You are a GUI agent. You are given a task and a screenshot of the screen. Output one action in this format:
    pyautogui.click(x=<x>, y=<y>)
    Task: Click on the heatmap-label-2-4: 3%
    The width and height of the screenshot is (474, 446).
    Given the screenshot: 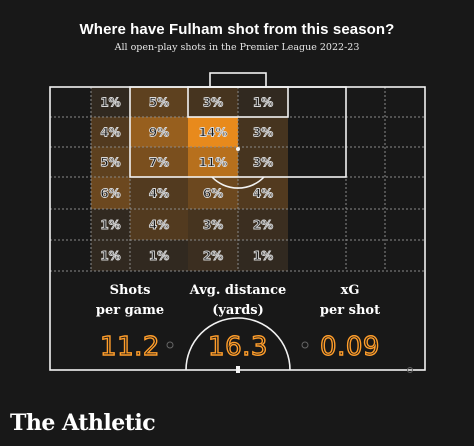 What is the action you would take?
    pyautogui.click(x=263, y=163)
    